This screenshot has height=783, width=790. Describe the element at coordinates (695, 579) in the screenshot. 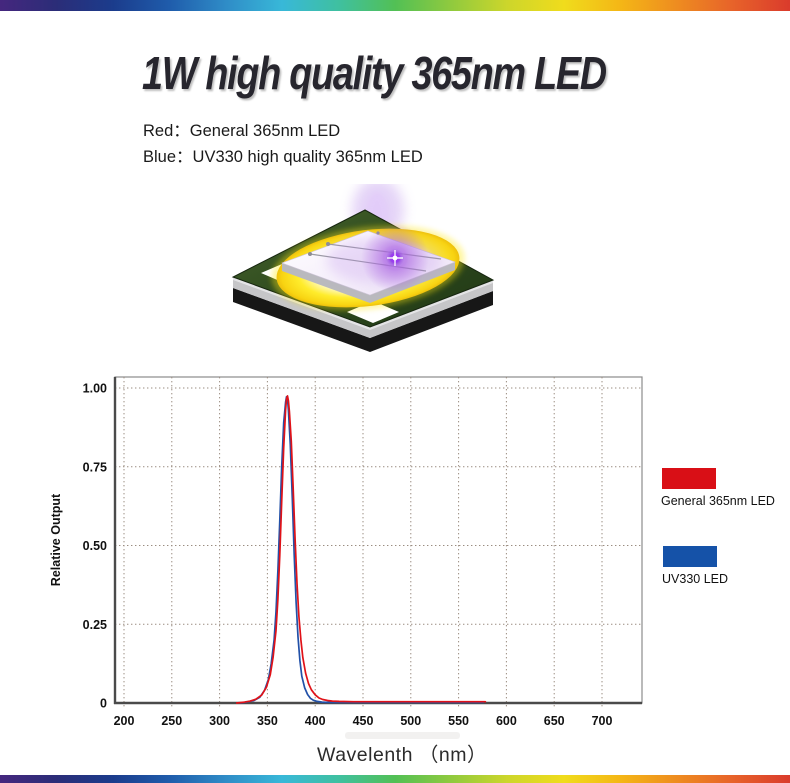

I see `legend-label-uv330-led: UV330 LED` at that location.